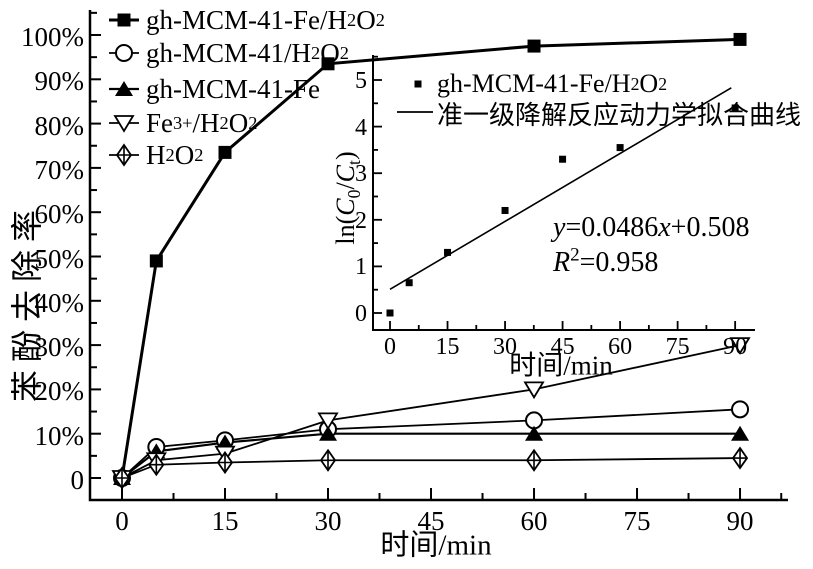 This screenshot has width=813, height=569. I want to click on main-x-axis-label: 时间/min, so click(436, 545).